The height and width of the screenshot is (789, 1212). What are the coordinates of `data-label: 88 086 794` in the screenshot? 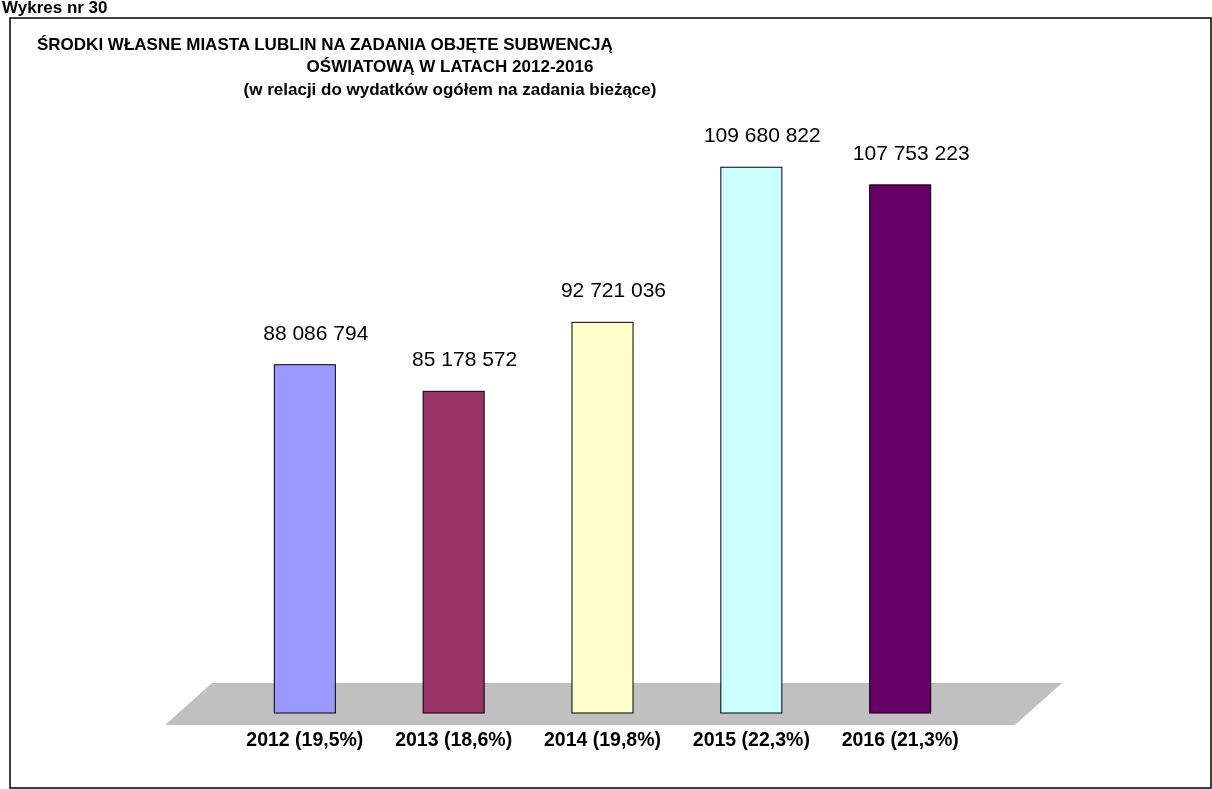 It's located at (316, 332).